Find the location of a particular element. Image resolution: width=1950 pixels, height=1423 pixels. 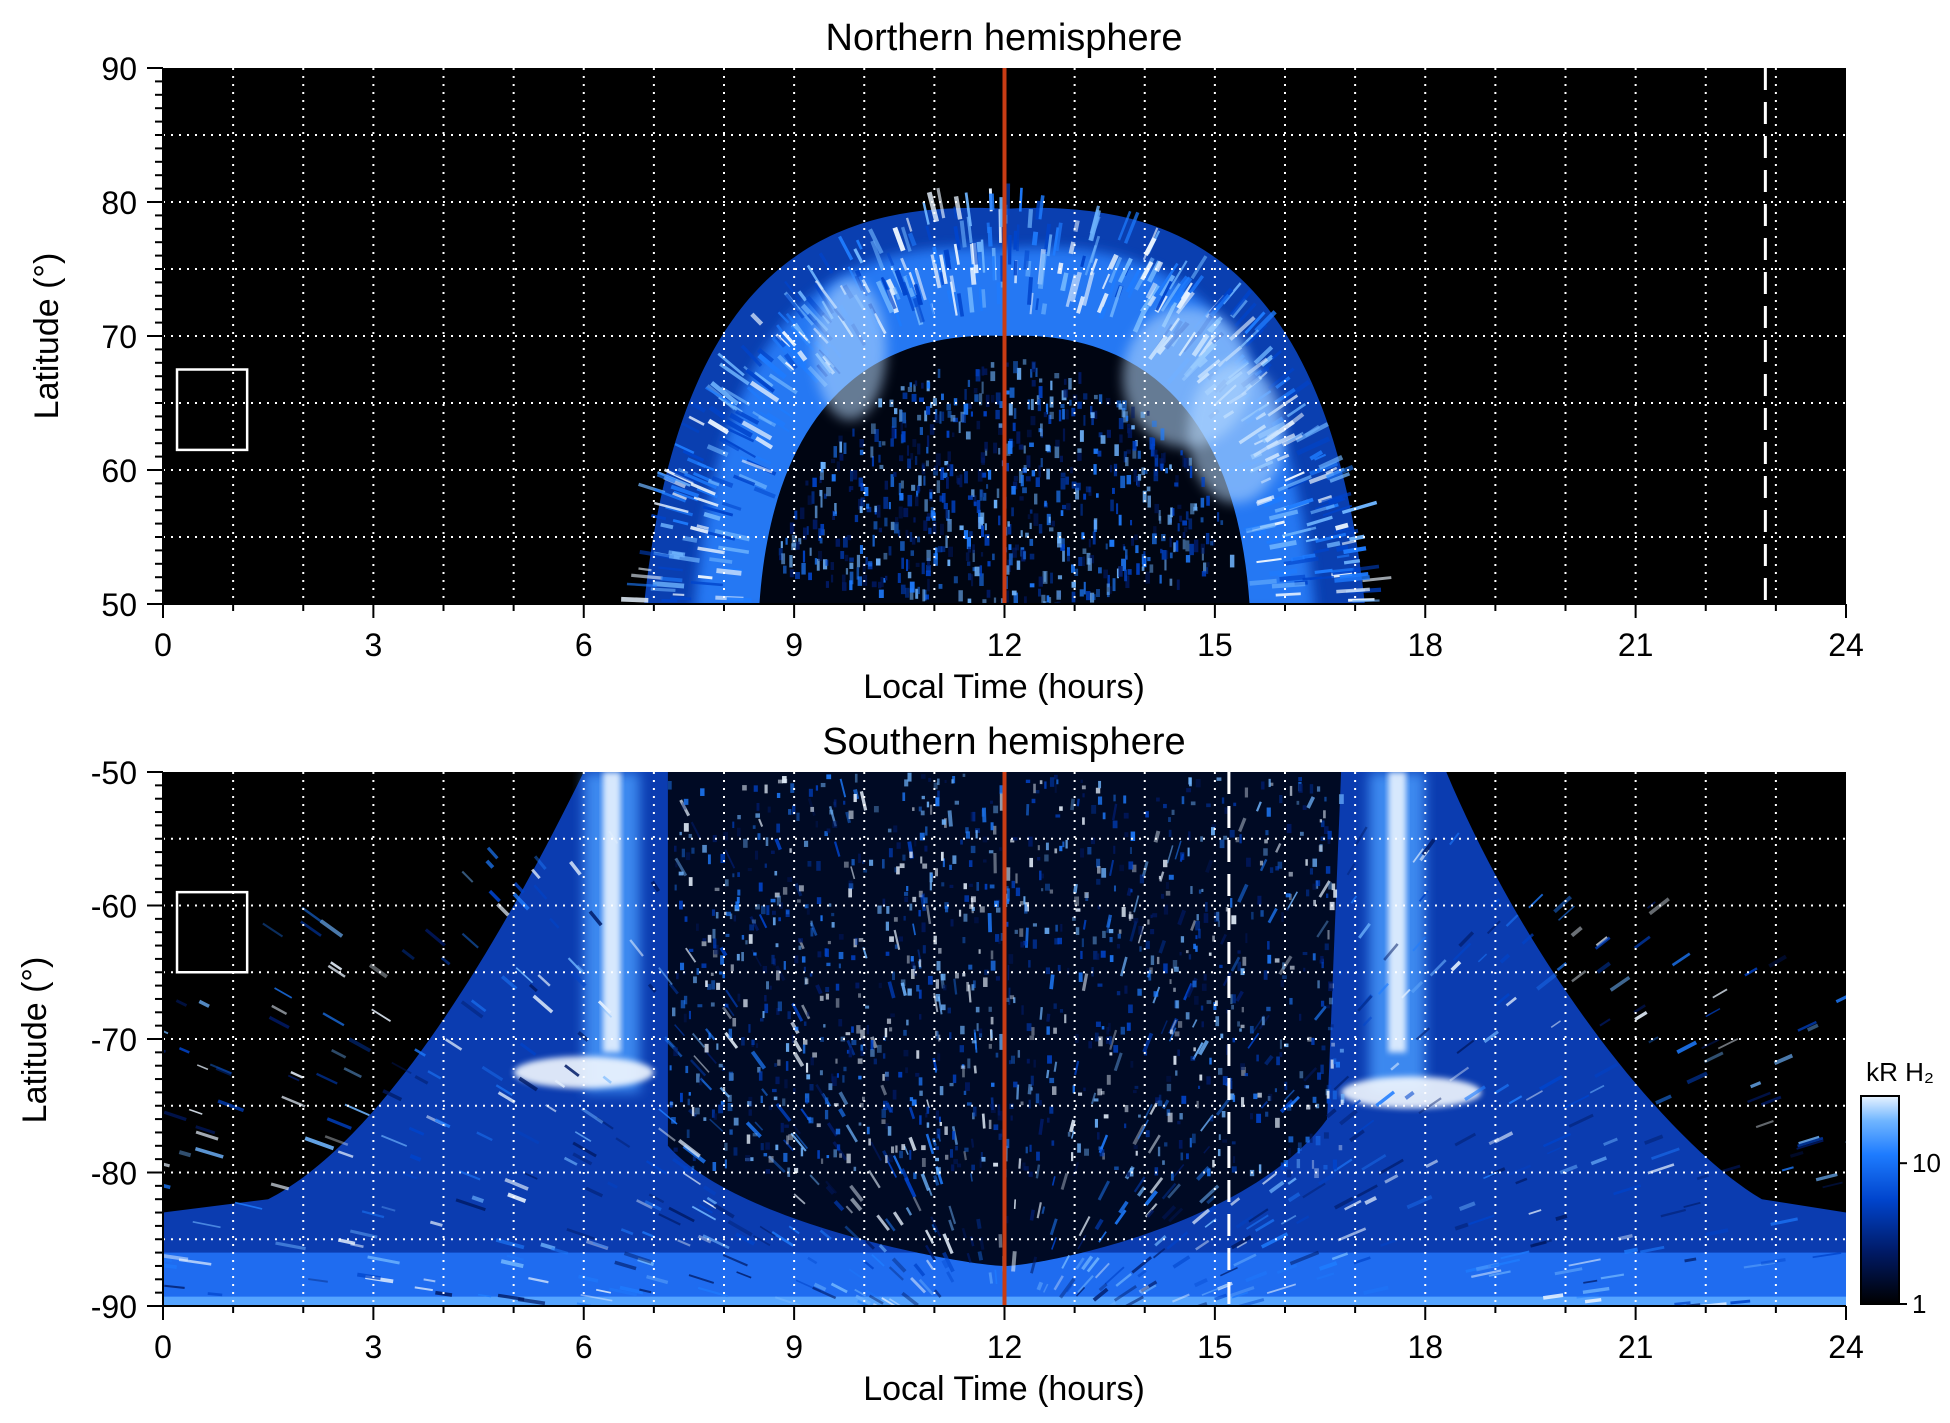

x-tick-label: 9 is located at coordinates (794, 1347).